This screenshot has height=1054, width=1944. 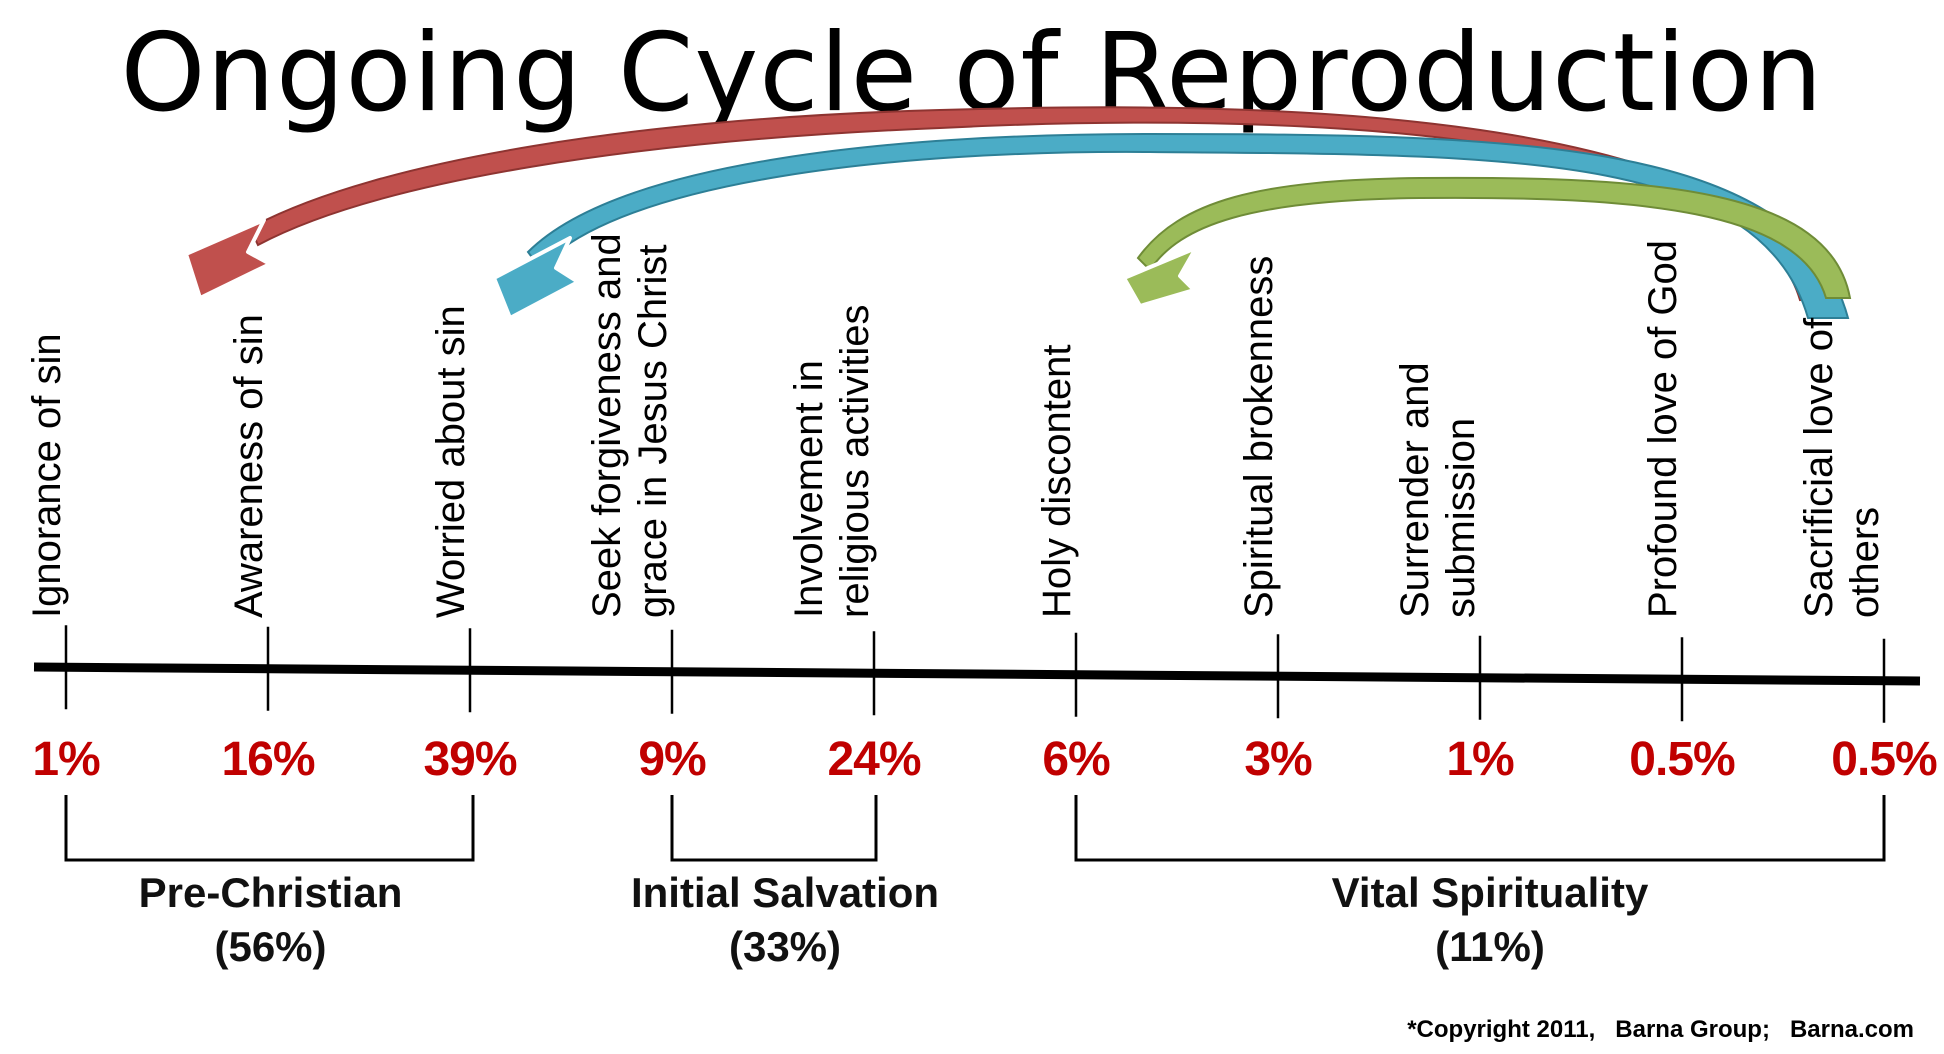 I want to click on group-share: (33%), so click(x=785, y=946).